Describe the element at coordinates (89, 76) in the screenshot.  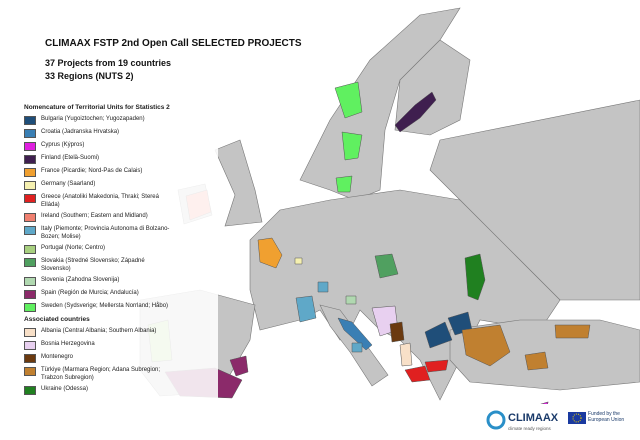
I see `subtitle: 33 Regions (NUTS 2)` at that location.